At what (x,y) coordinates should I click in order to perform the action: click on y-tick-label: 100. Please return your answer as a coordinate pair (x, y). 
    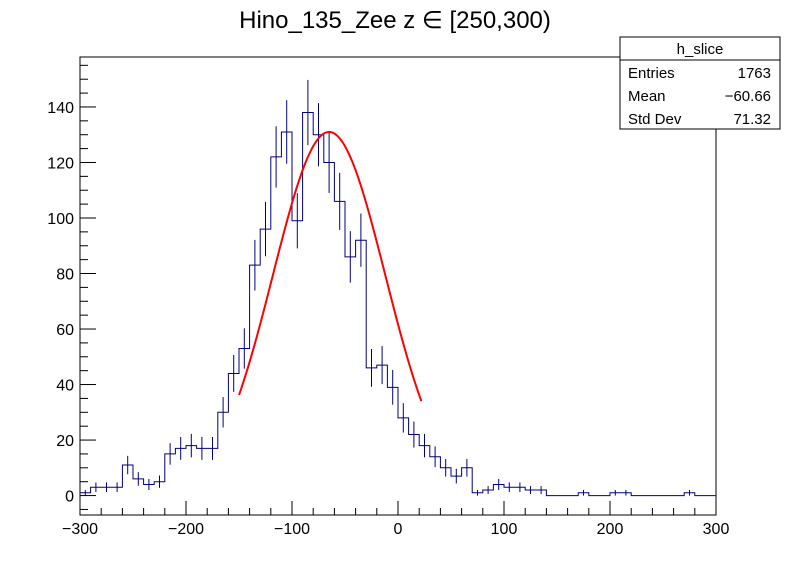
    Looking at the image, I should click on (60, 219).